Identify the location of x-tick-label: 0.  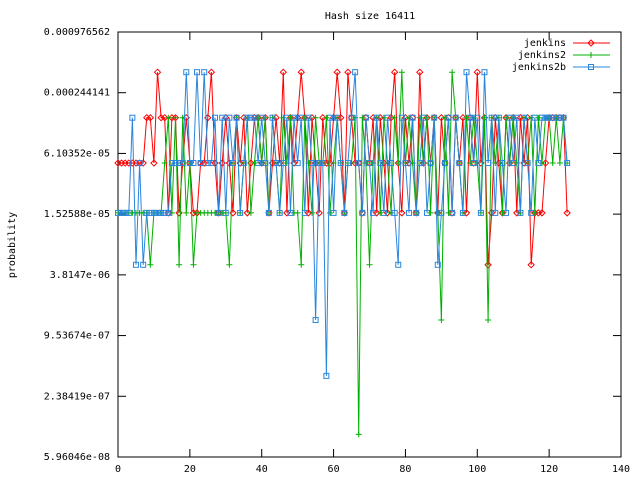
(118, 469).